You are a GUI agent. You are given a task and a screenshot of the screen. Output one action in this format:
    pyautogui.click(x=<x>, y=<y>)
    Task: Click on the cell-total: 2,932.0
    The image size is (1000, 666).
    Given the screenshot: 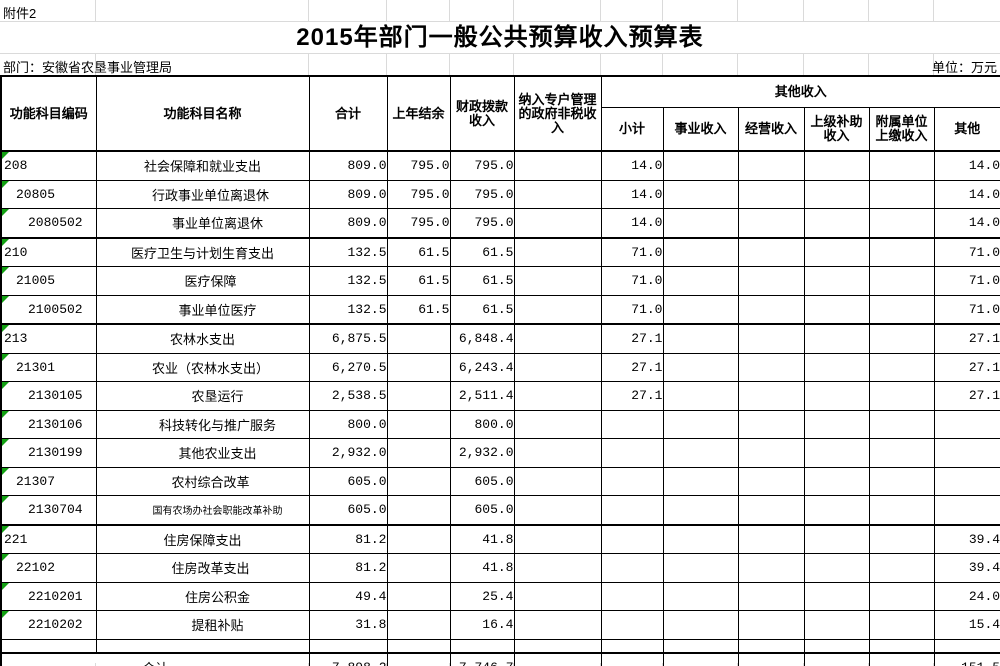 What is the action you would take?
    pyautogui.click(x=348, y=453)
    